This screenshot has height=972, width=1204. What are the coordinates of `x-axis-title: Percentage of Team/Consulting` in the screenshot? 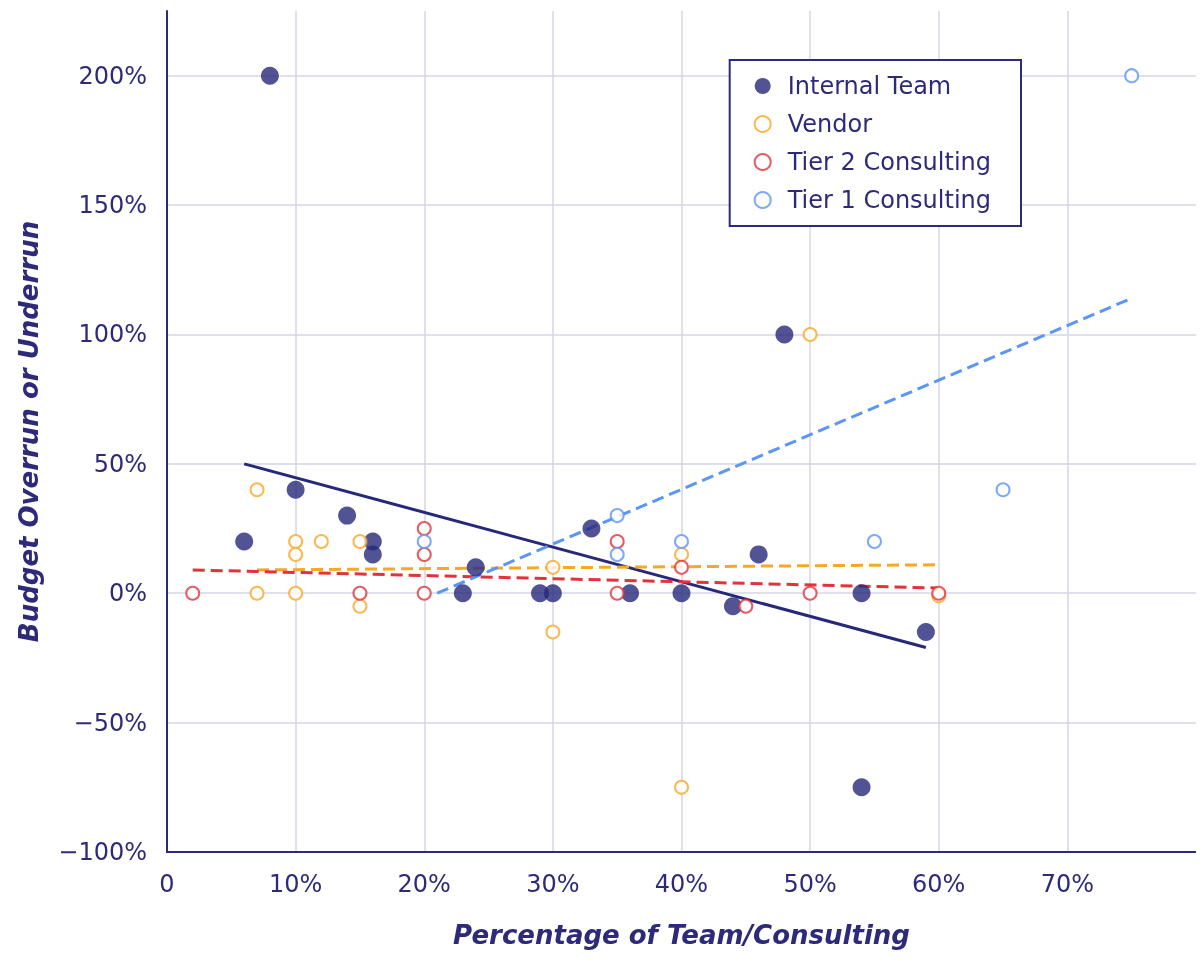 It's located at (681, 935).